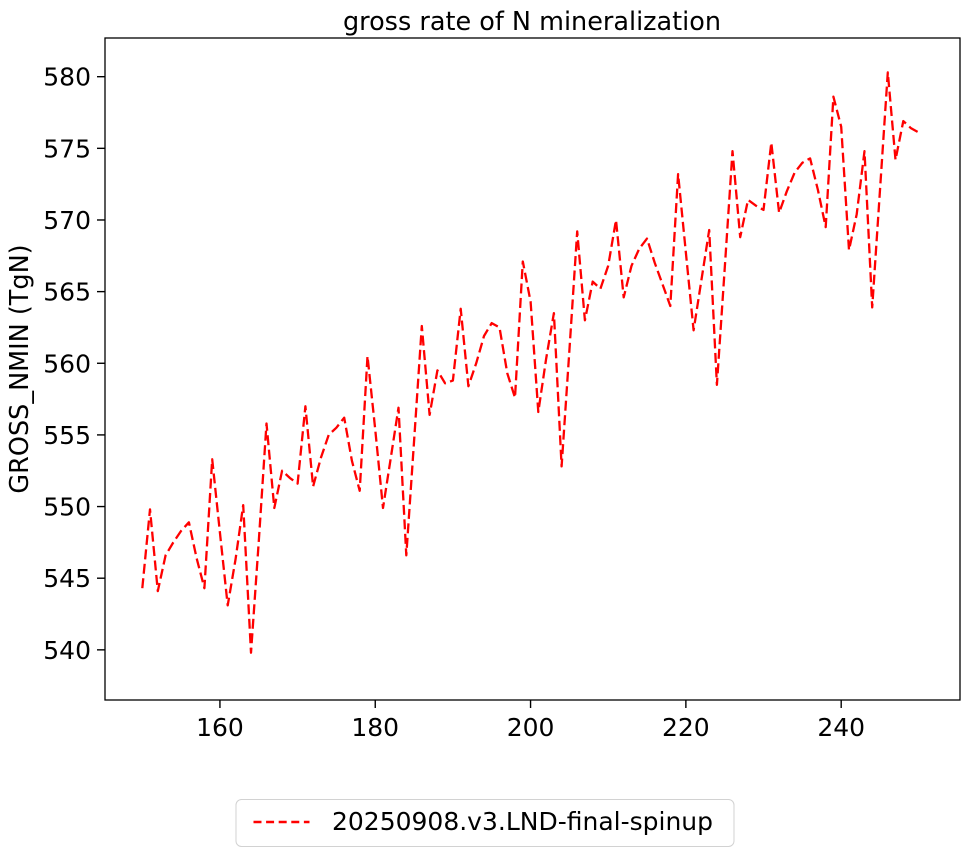  Describe the element at coordinates (20, 368) in the screenshot. I see `y-axis-label: GROSS_NMIN (TgN)` at that location.